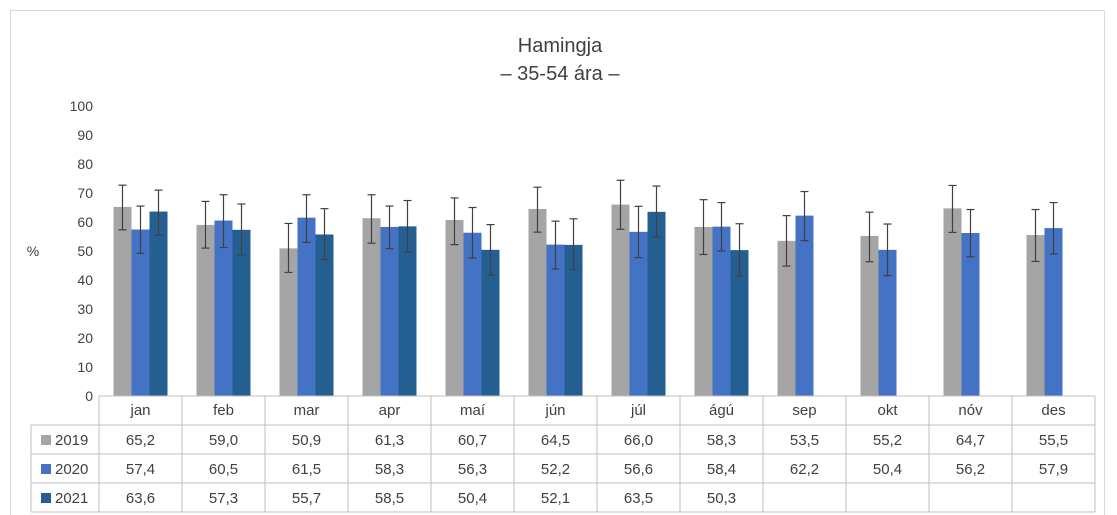 Image resolution: width=1117 pixels, height=515 pixels. I want to click on data-value-label: 55,2, so click(887, 440).